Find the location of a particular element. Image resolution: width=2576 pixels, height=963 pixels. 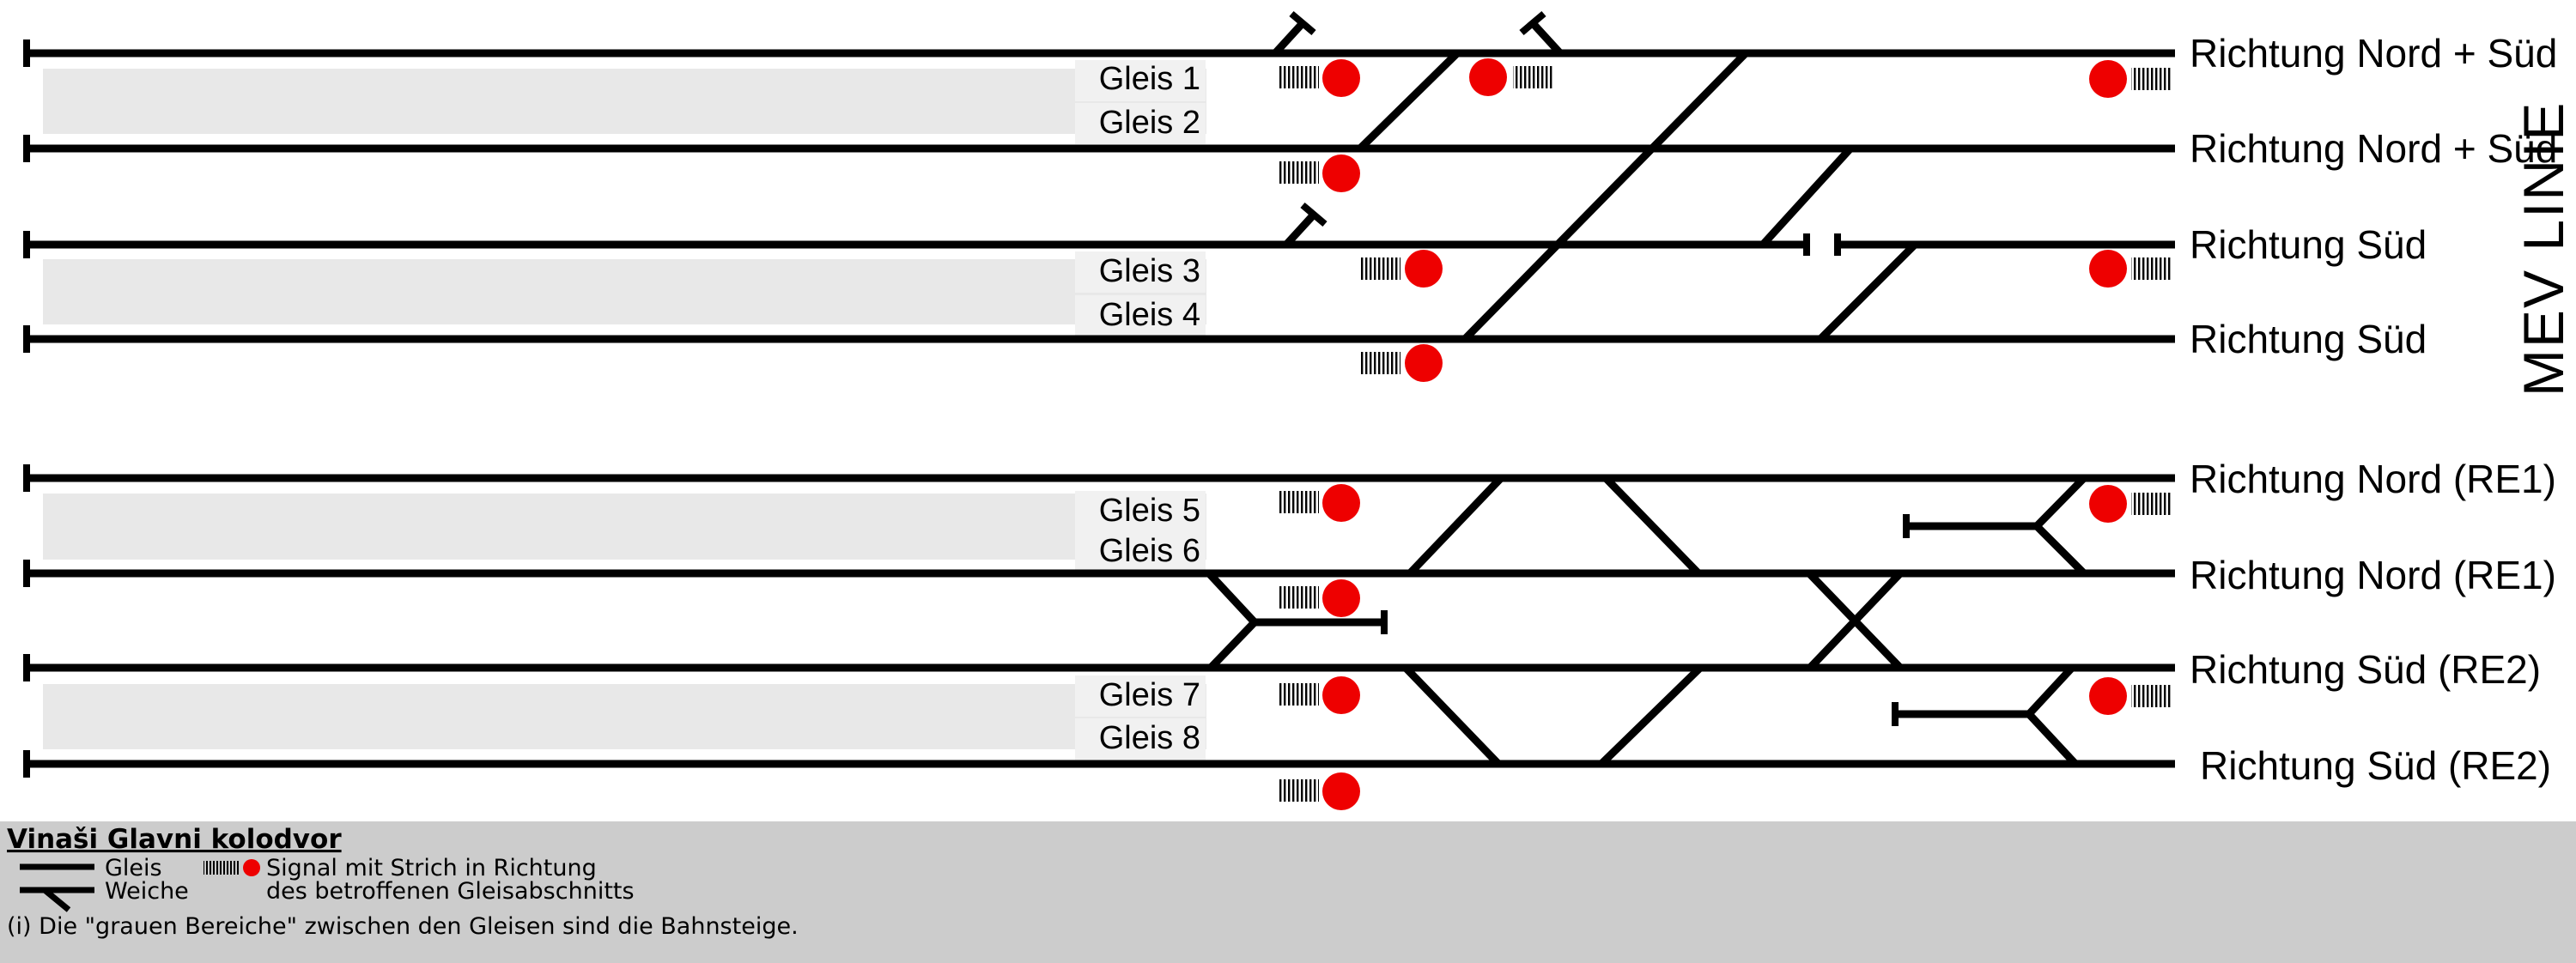

gleis-8-label: Gleis 8 is located at coordinates (1149, 738).